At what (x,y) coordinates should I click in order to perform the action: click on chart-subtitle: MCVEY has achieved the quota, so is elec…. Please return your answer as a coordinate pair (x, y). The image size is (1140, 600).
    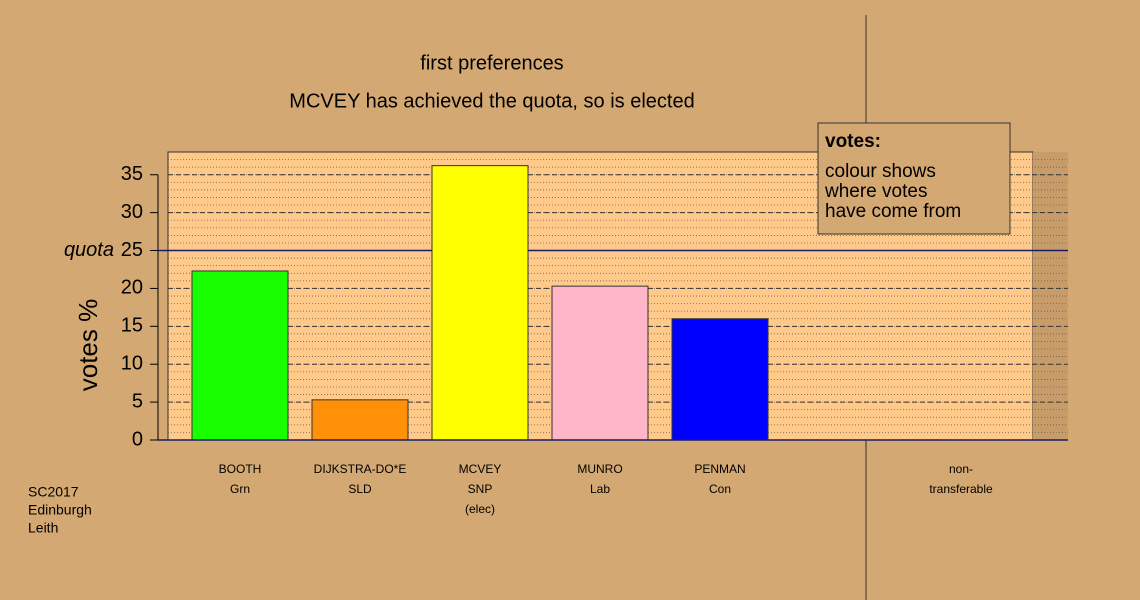
    Looking at the image, I should click on (491, 101).